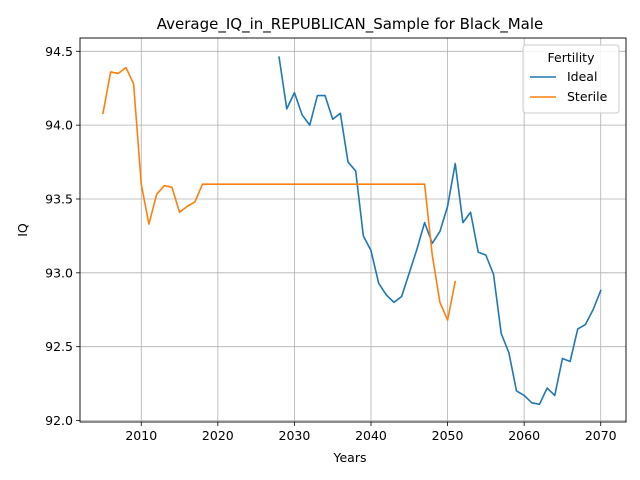 The width and height of the screenshot is (640, 480). What do you see at coordinates (295, 435) in the screenshot?
I see `x-tick-label: 2030` at bounding box center [295, 435].